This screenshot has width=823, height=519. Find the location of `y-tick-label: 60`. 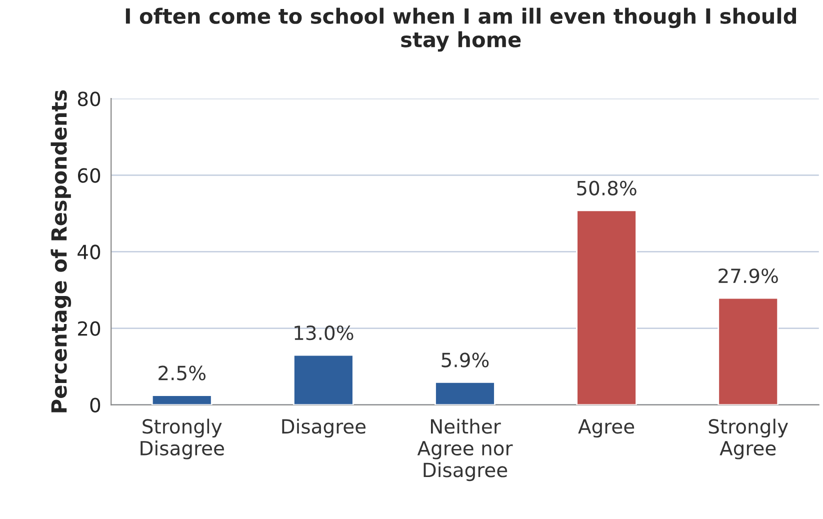

y-tick-label: 60 is located at coordinates (89, 175).